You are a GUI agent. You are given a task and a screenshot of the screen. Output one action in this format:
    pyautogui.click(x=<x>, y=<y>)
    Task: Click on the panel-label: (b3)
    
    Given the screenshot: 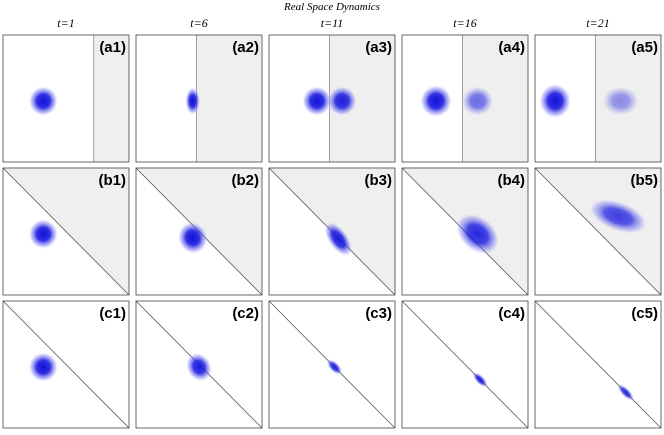 What is the action you would take?
    pyautogui.click(x=379, y=180)
    